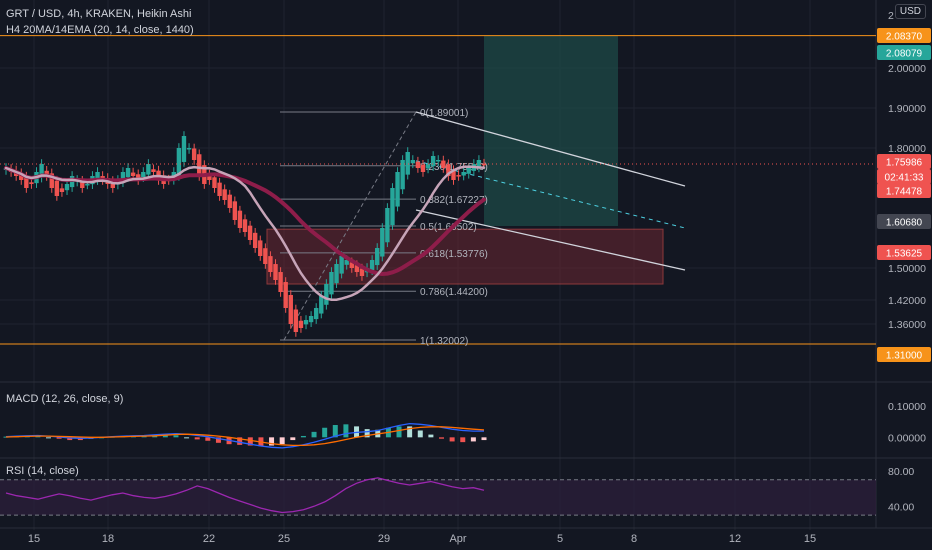 Image resolution: width=932 pixels, height=550 pixels. Describe the element at coordinates (910, 11) in the screenshot. I see `currency-selector: USD` at that location.